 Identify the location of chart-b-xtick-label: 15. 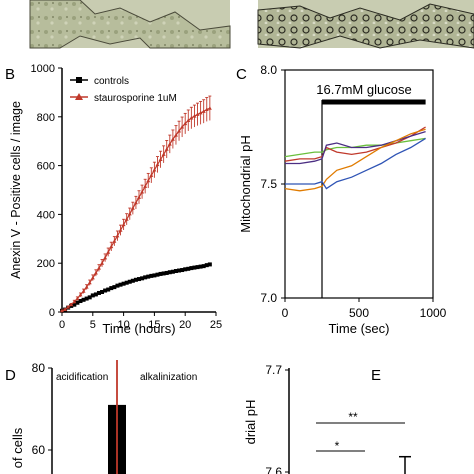
(154, 325).